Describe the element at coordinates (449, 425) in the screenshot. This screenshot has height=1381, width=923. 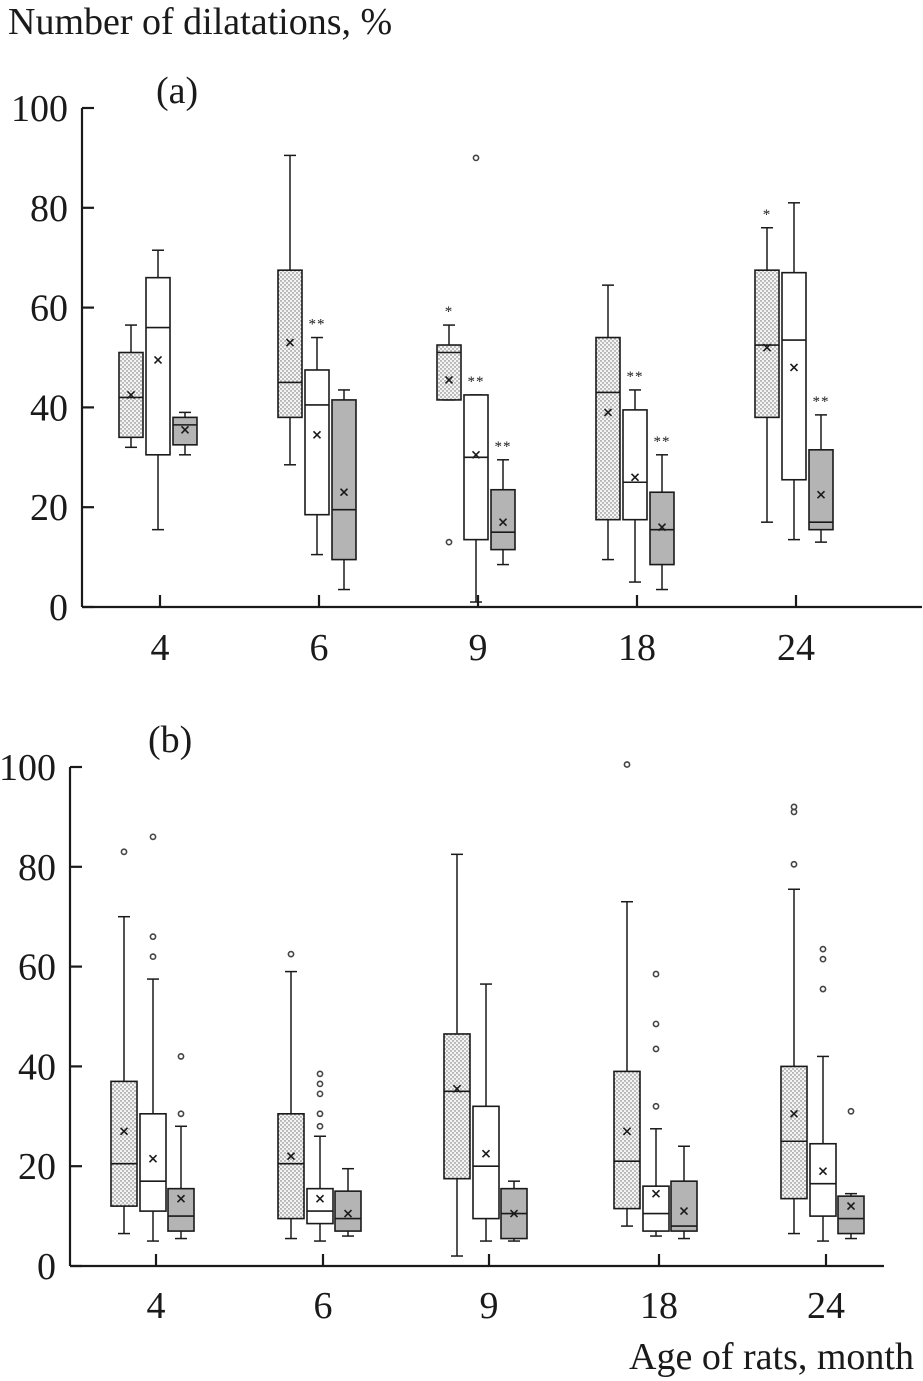
I see `box-dotted-9: *` at that location.